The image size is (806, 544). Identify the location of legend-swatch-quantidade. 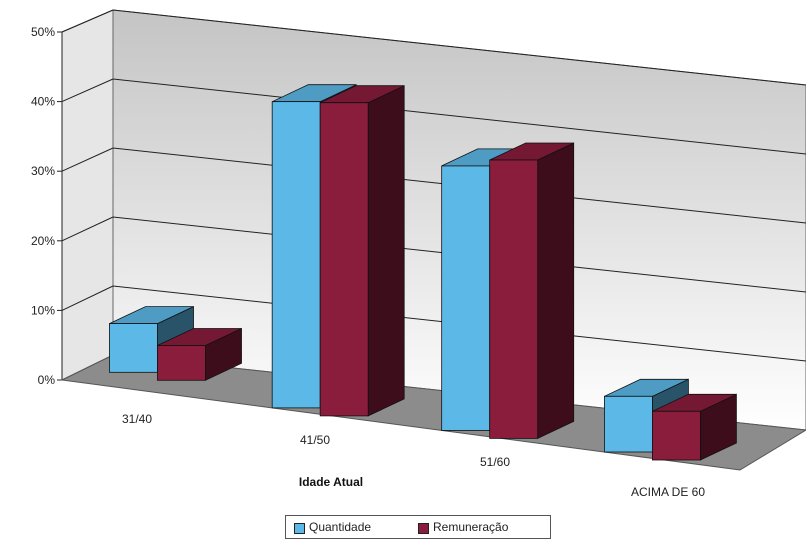
(299, 528).